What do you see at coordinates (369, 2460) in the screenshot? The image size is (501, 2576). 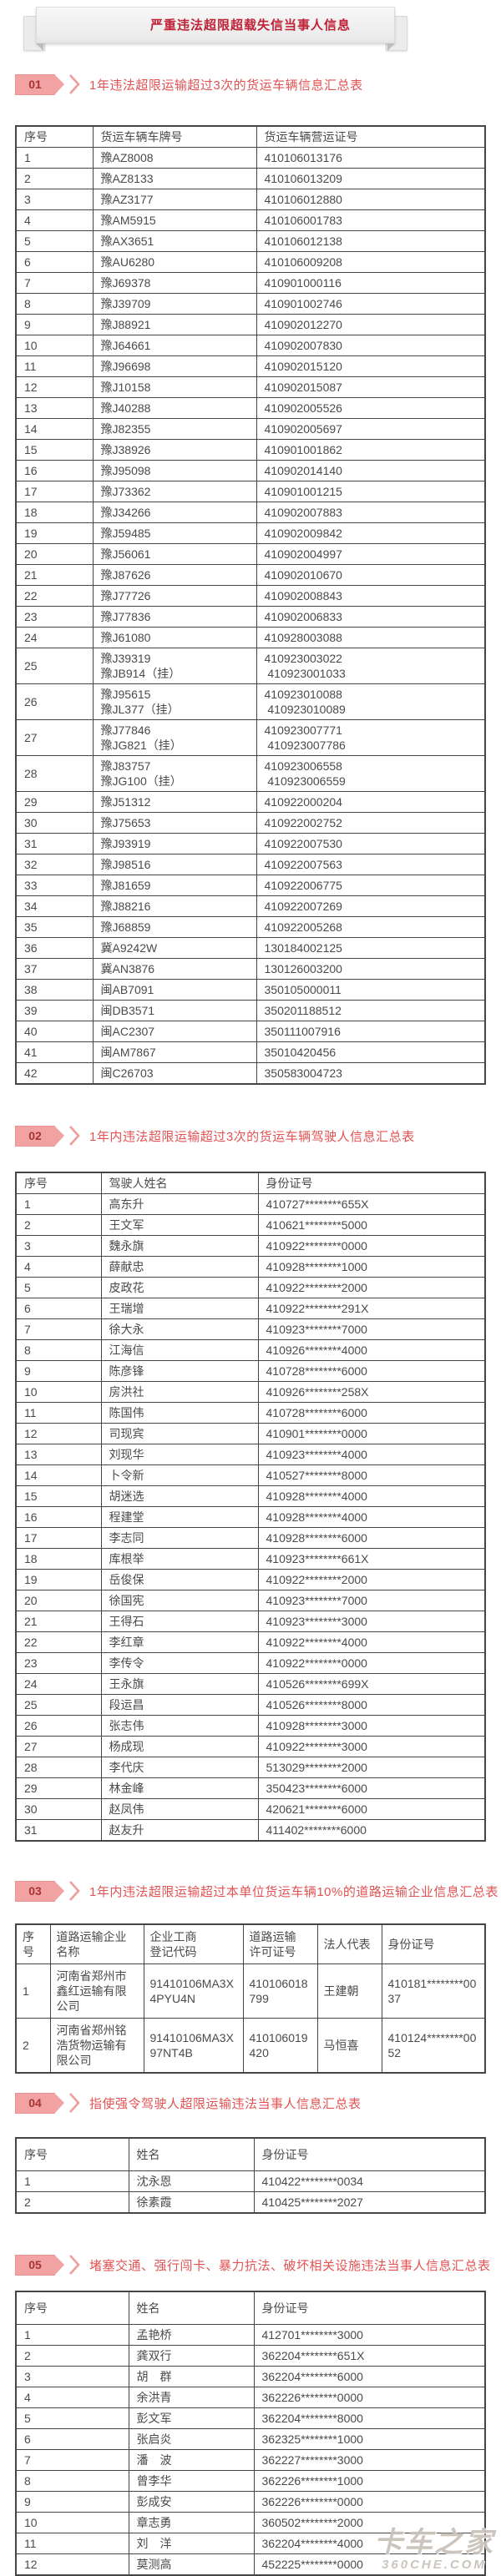 I see `table-cell: 362227********3000` at bounding box center [369, 2460].